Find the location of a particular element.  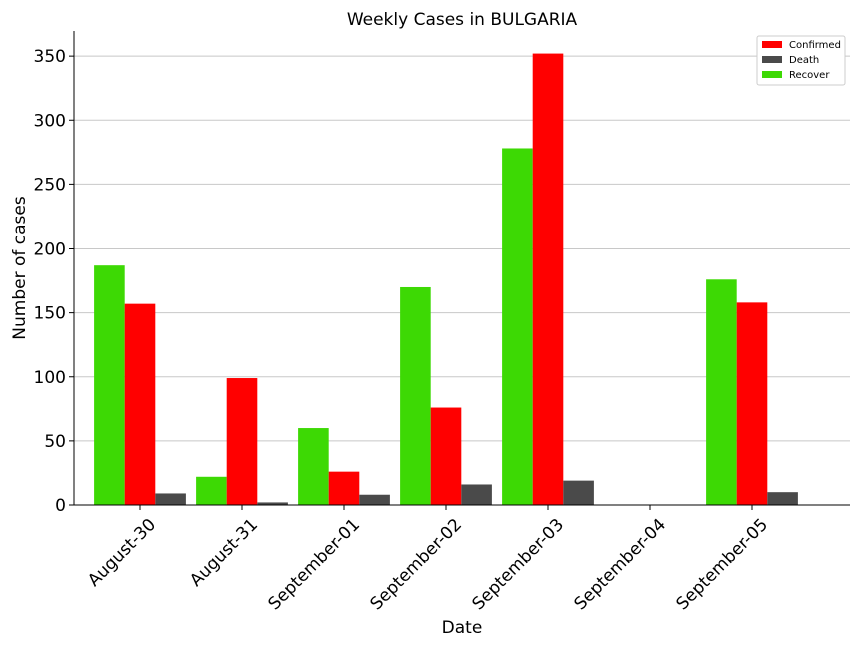

legend-swatch-recover is located at coordinates (772, 74).